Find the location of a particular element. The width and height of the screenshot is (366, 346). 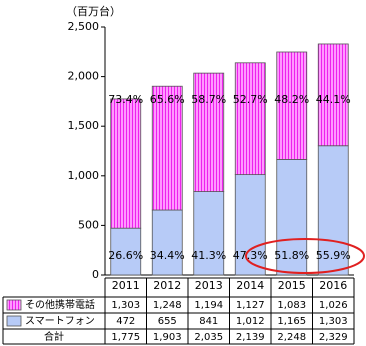

legend-label: スマートフォン is located at coordinates (60, 321).